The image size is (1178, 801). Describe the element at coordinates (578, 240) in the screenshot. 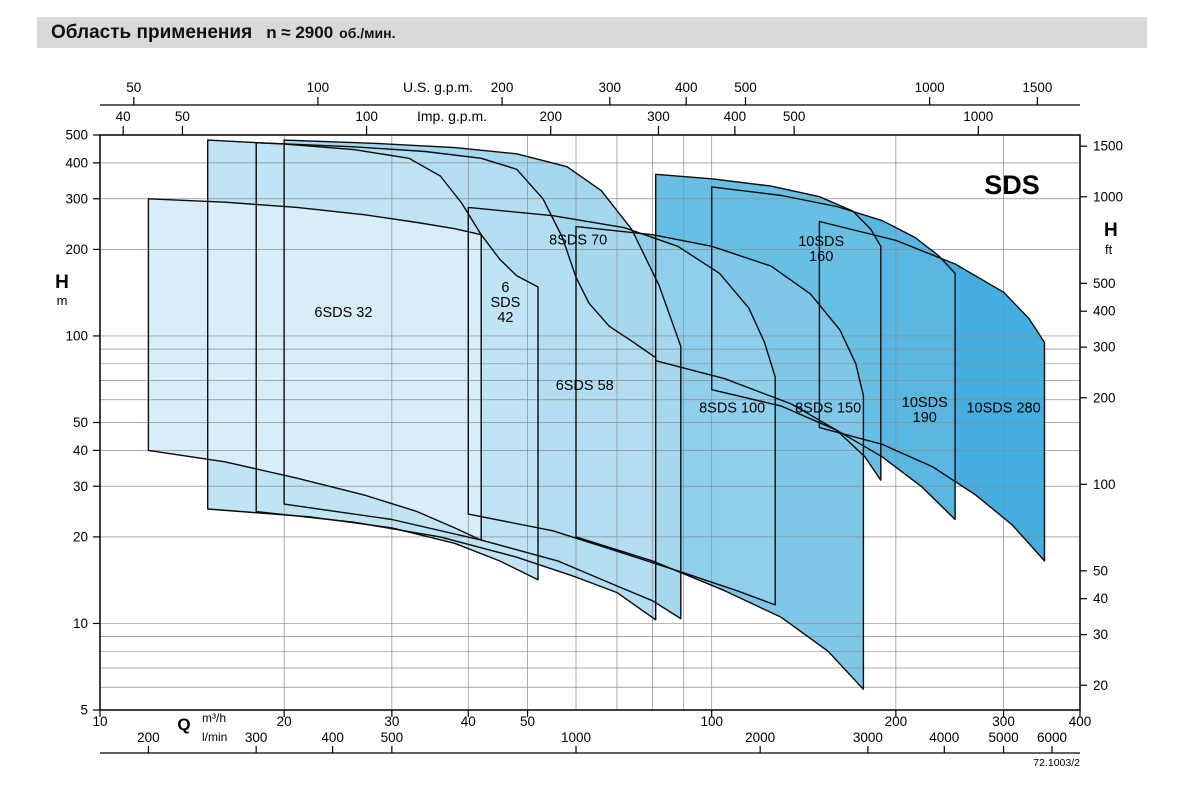

I see `pump-region-label-8sds-70: 8SDS 70` at that location.